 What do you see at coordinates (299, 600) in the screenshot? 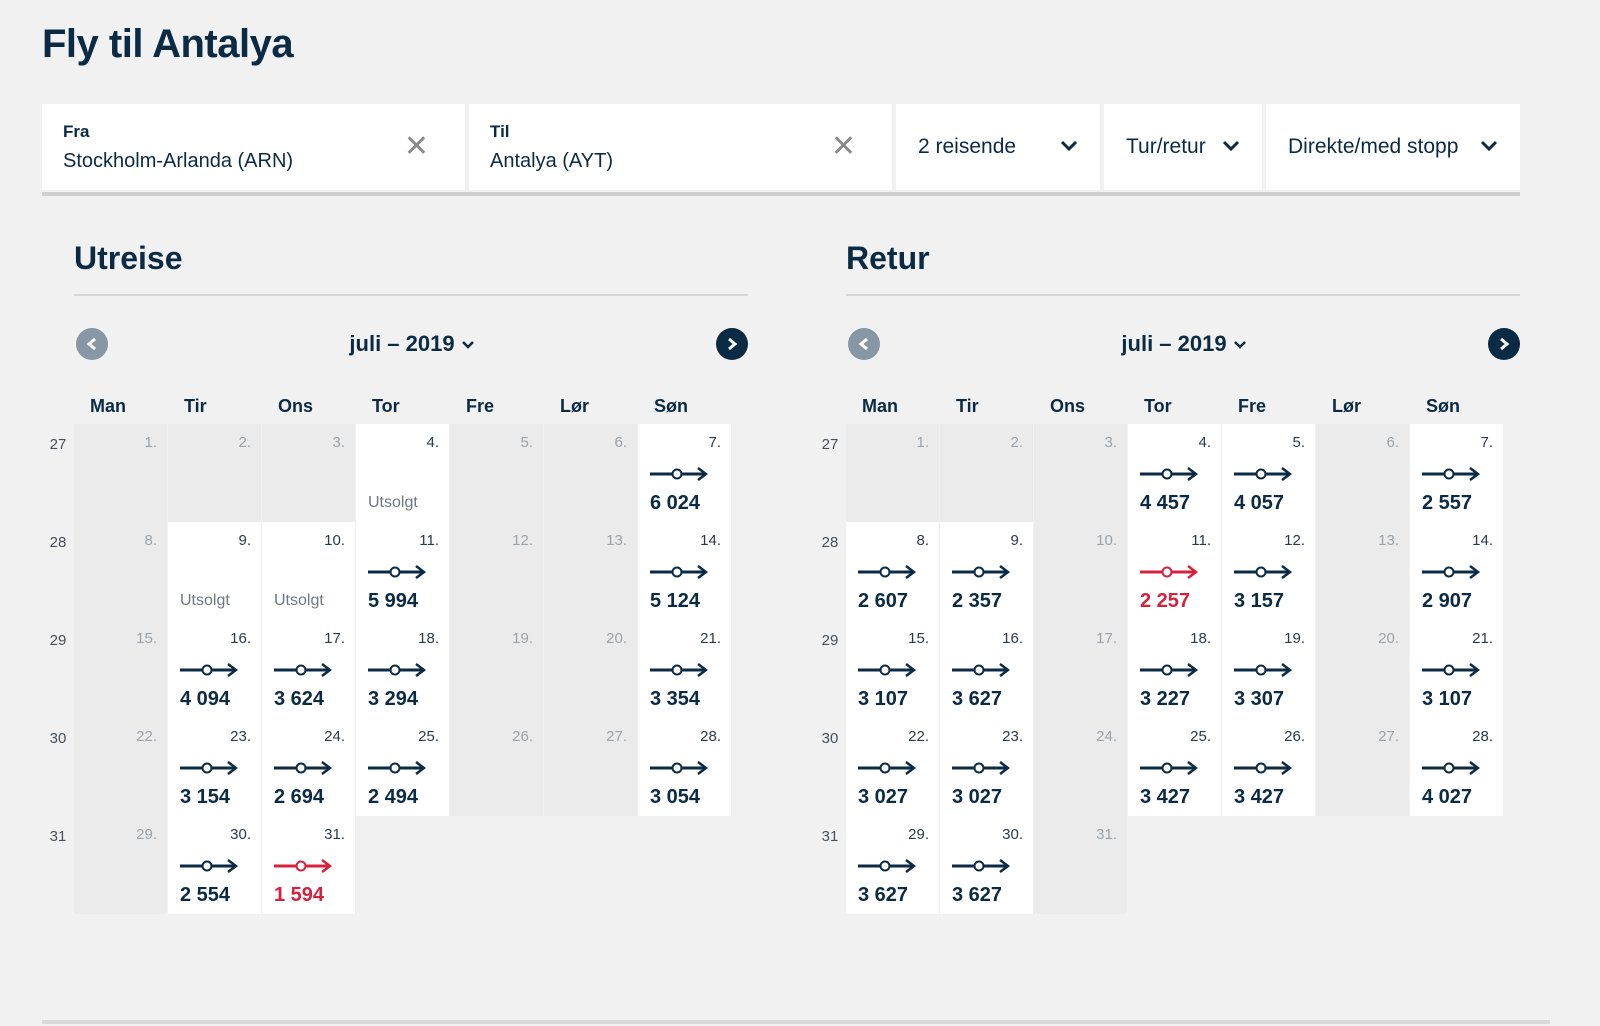
I see `sold-out-label: Utsolgt` at bounding box center [299, 600].